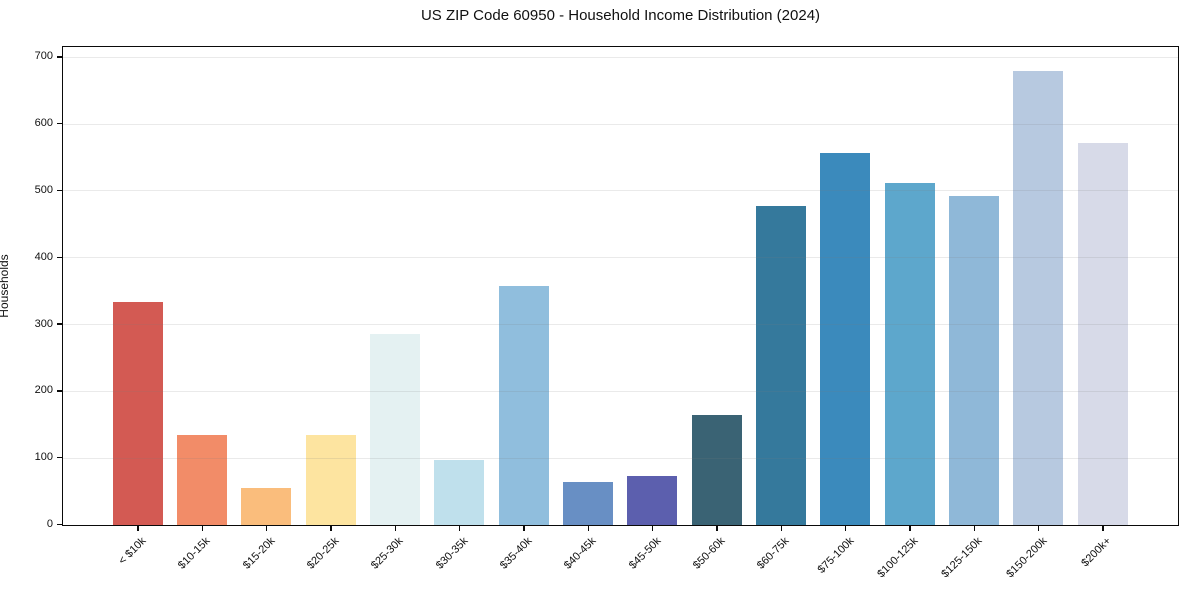  What do you see at coordinates (652, 500) in the screenshot?
I see `bar-45-50k` at bounding box center [652, 500].